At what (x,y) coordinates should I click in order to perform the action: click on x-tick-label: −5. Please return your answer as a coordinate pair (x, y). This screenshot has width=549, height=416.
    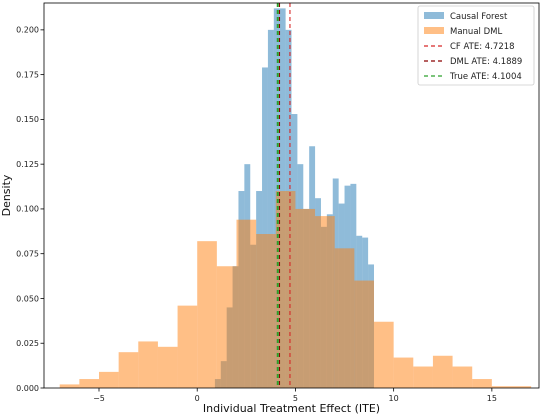
    Looking at the image, I should click on (99, 398).